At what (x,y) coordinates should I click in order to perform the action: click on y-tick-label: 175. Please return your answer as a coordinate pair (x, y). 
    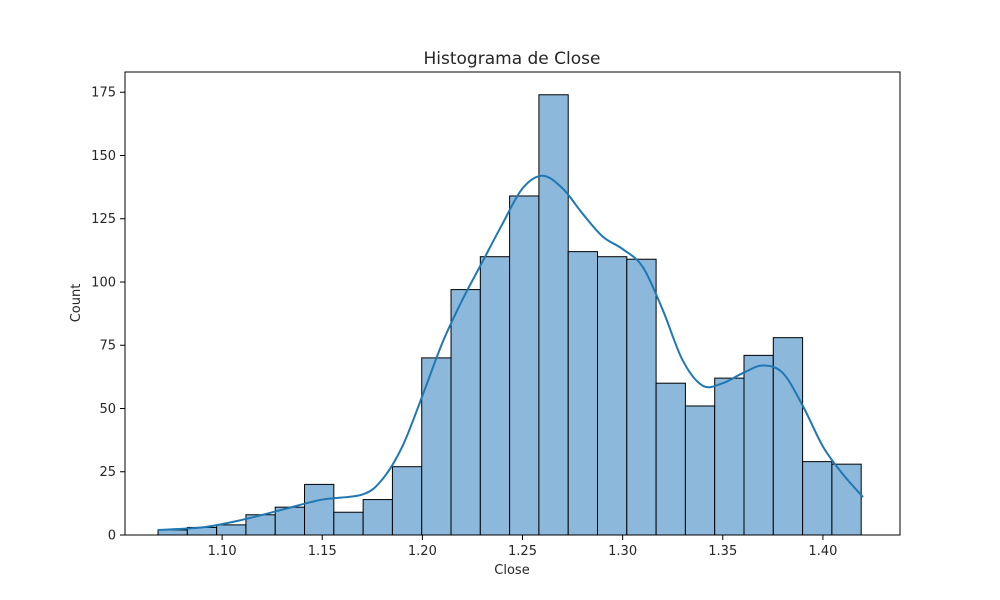
    Looking at the image, I should click on (103, 93).